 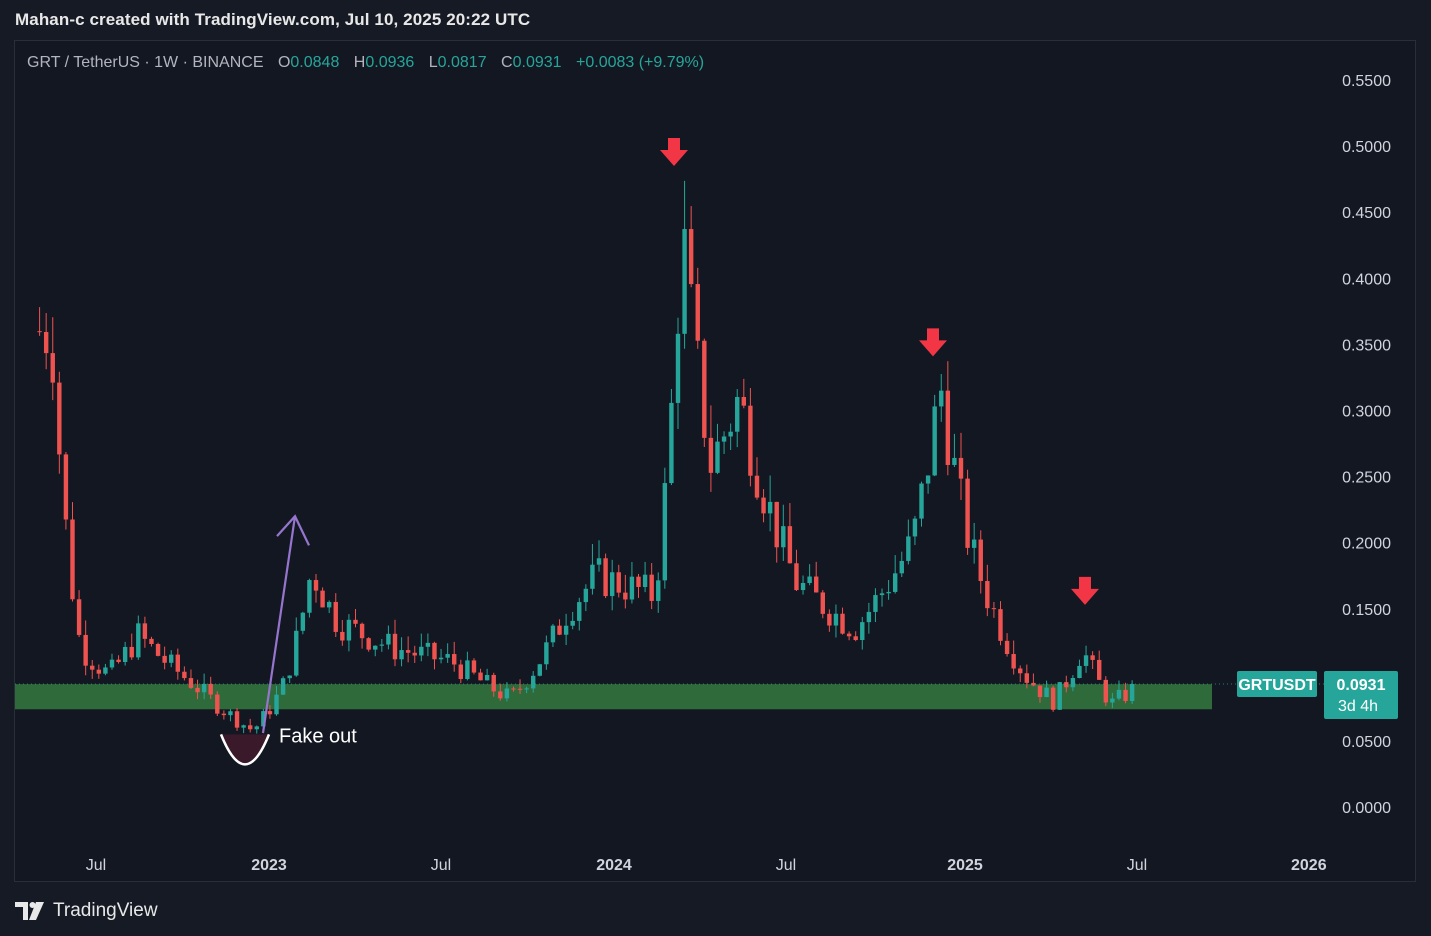 I want to click on price-tag-value: 0.0931, so click(x=1361, y=685).